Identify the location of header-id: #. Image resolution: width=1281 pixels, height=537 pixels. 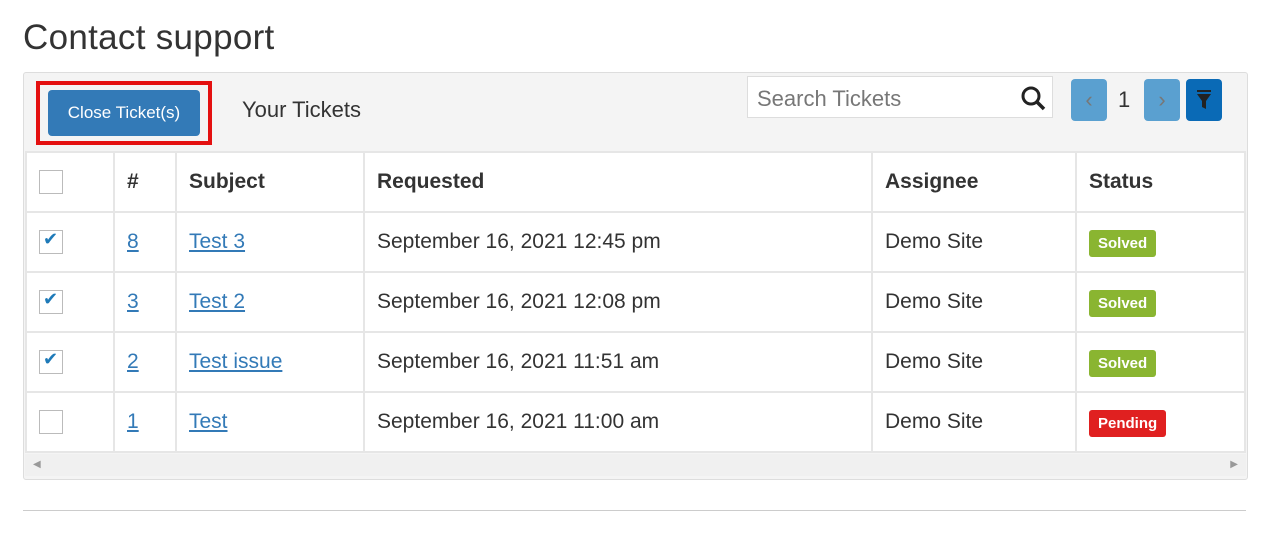
(145, 182).